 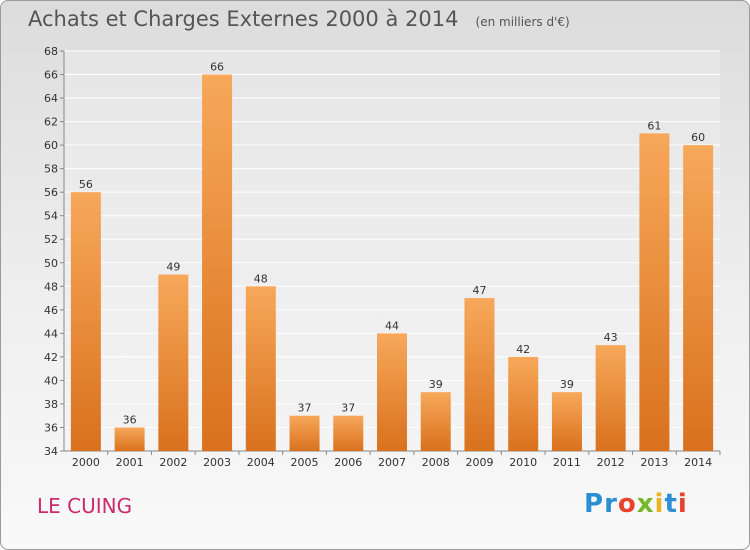 What do you see at coordinates (594, 504) in the screenshot?
I see `logo-letter: P` at bounding box center [594, 504].